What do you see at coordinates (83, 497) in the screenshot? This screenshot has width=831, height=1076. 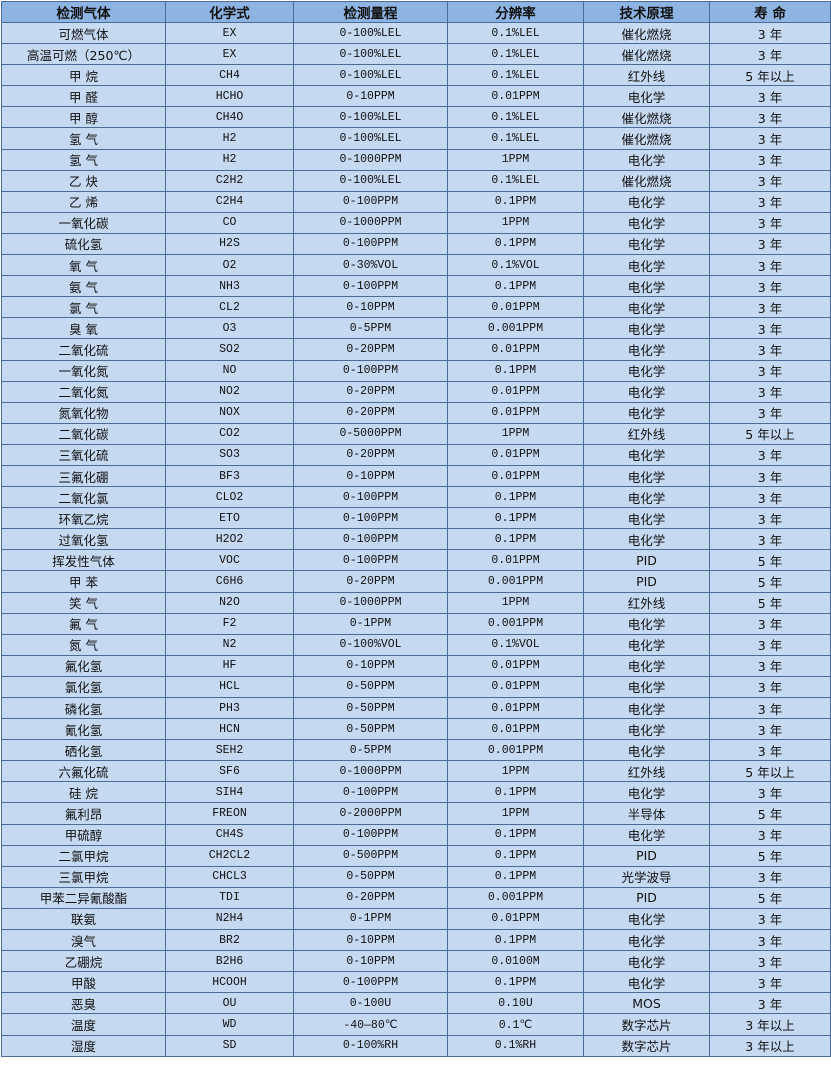 I see `cell-gas: 二氧化氯` at bounding box center [83, 497].